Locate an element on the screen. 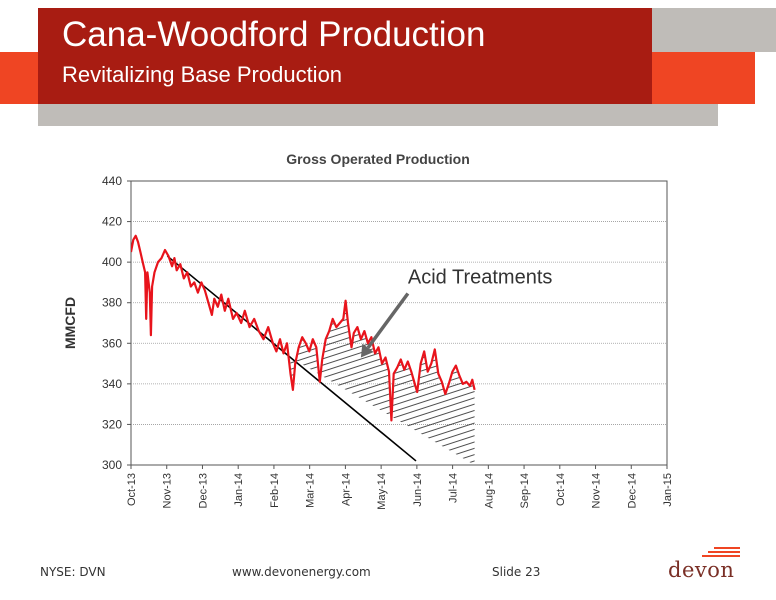 Image resolution: width=776 pixels, height=600 pixels. y-tick-label-340: 340 is located at coordinates (112, 384).